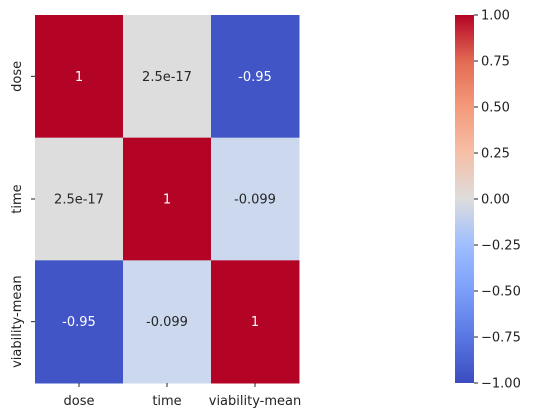  I want to click on colorbar-tick-label: −0.75, so click(501, 338).